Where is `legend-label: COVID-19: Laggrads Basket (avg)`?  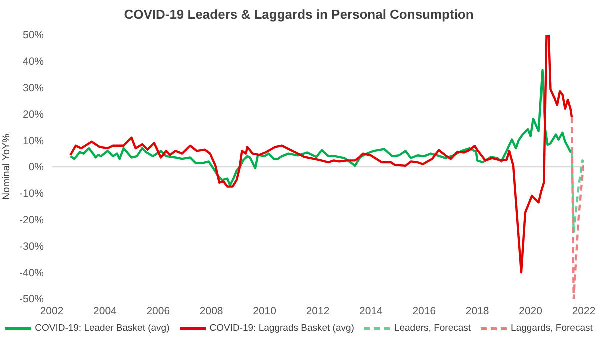
legend-label: COVID-19: Laggrads Basket (avg) is located at coordinates (282, 328).